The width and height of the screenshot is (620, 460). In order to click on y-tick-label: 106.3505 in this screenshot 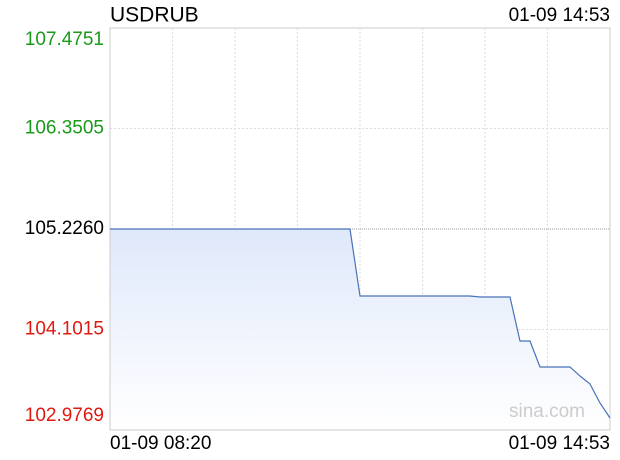, I will do `click(64, 128)`.